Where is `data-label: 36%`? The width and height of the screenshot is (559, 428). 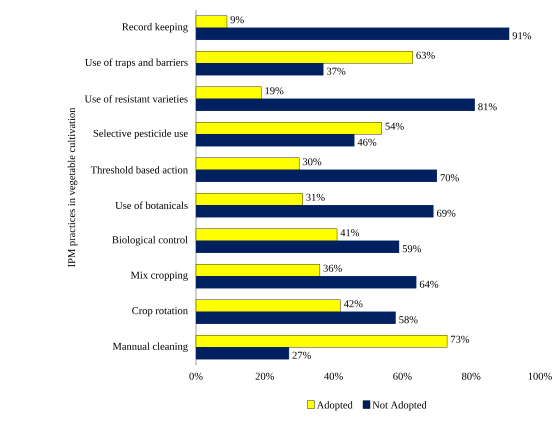
data-label: 36% is located at coordinates (333, 268).